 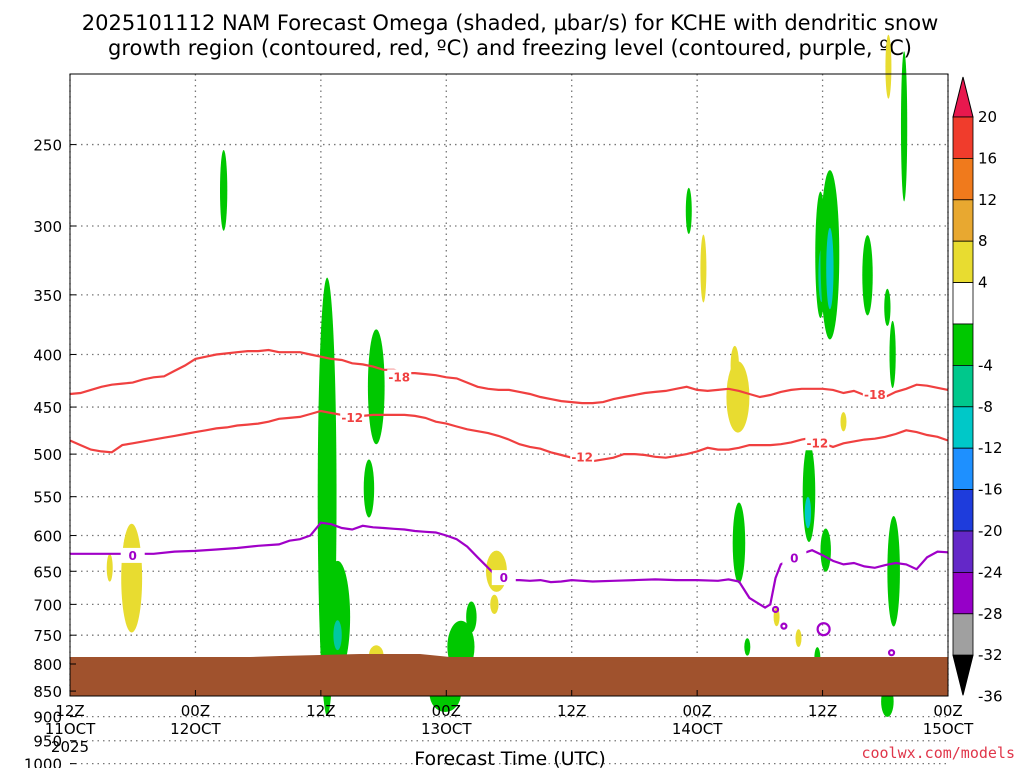 What do you see at coordinates (47, 718) in the screenshot?
I see `y-tick-label: 900` at bounding box center [47, 718].